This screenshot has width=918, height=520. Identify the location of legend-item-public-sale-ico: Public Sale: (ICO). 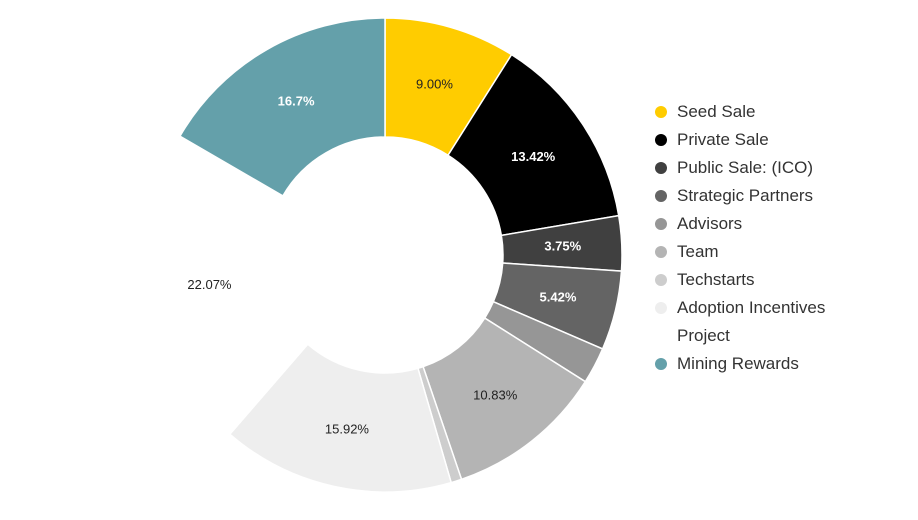
(780, 168).